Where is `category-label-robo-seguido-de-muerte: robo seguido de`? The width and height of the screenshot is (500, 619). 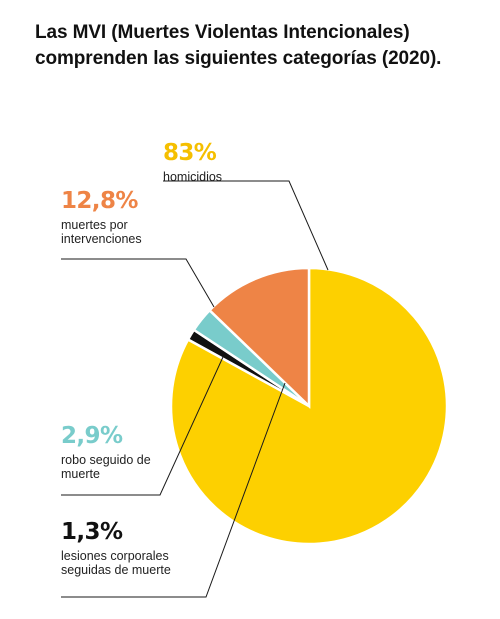
category-label-robo-seguido-de-muerte: robo seguido de is located at coordinates (106, 460).